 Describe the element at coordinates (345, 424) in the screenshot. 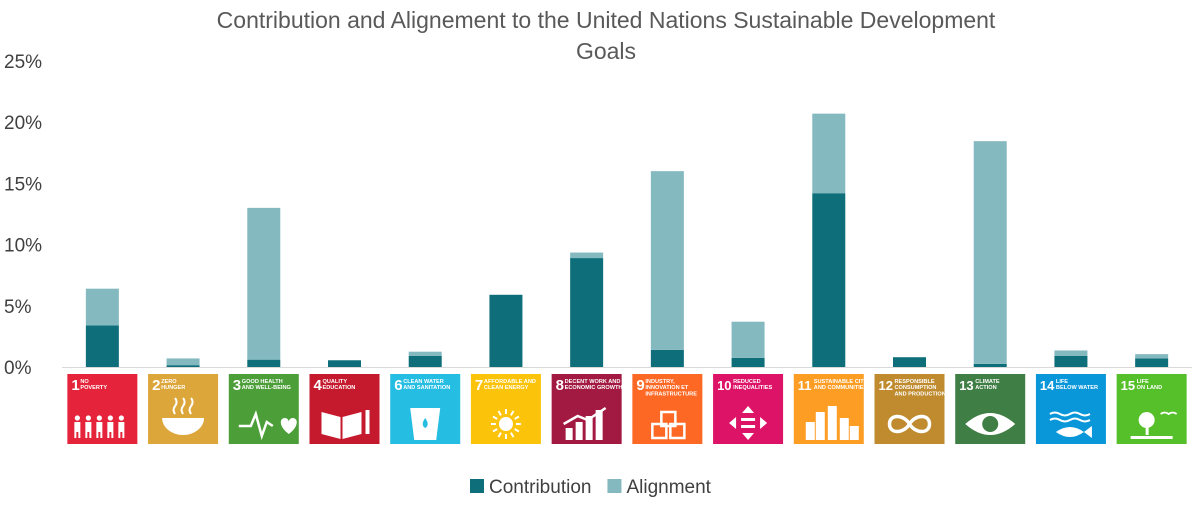

I see `sdg-4-icon` at that location.